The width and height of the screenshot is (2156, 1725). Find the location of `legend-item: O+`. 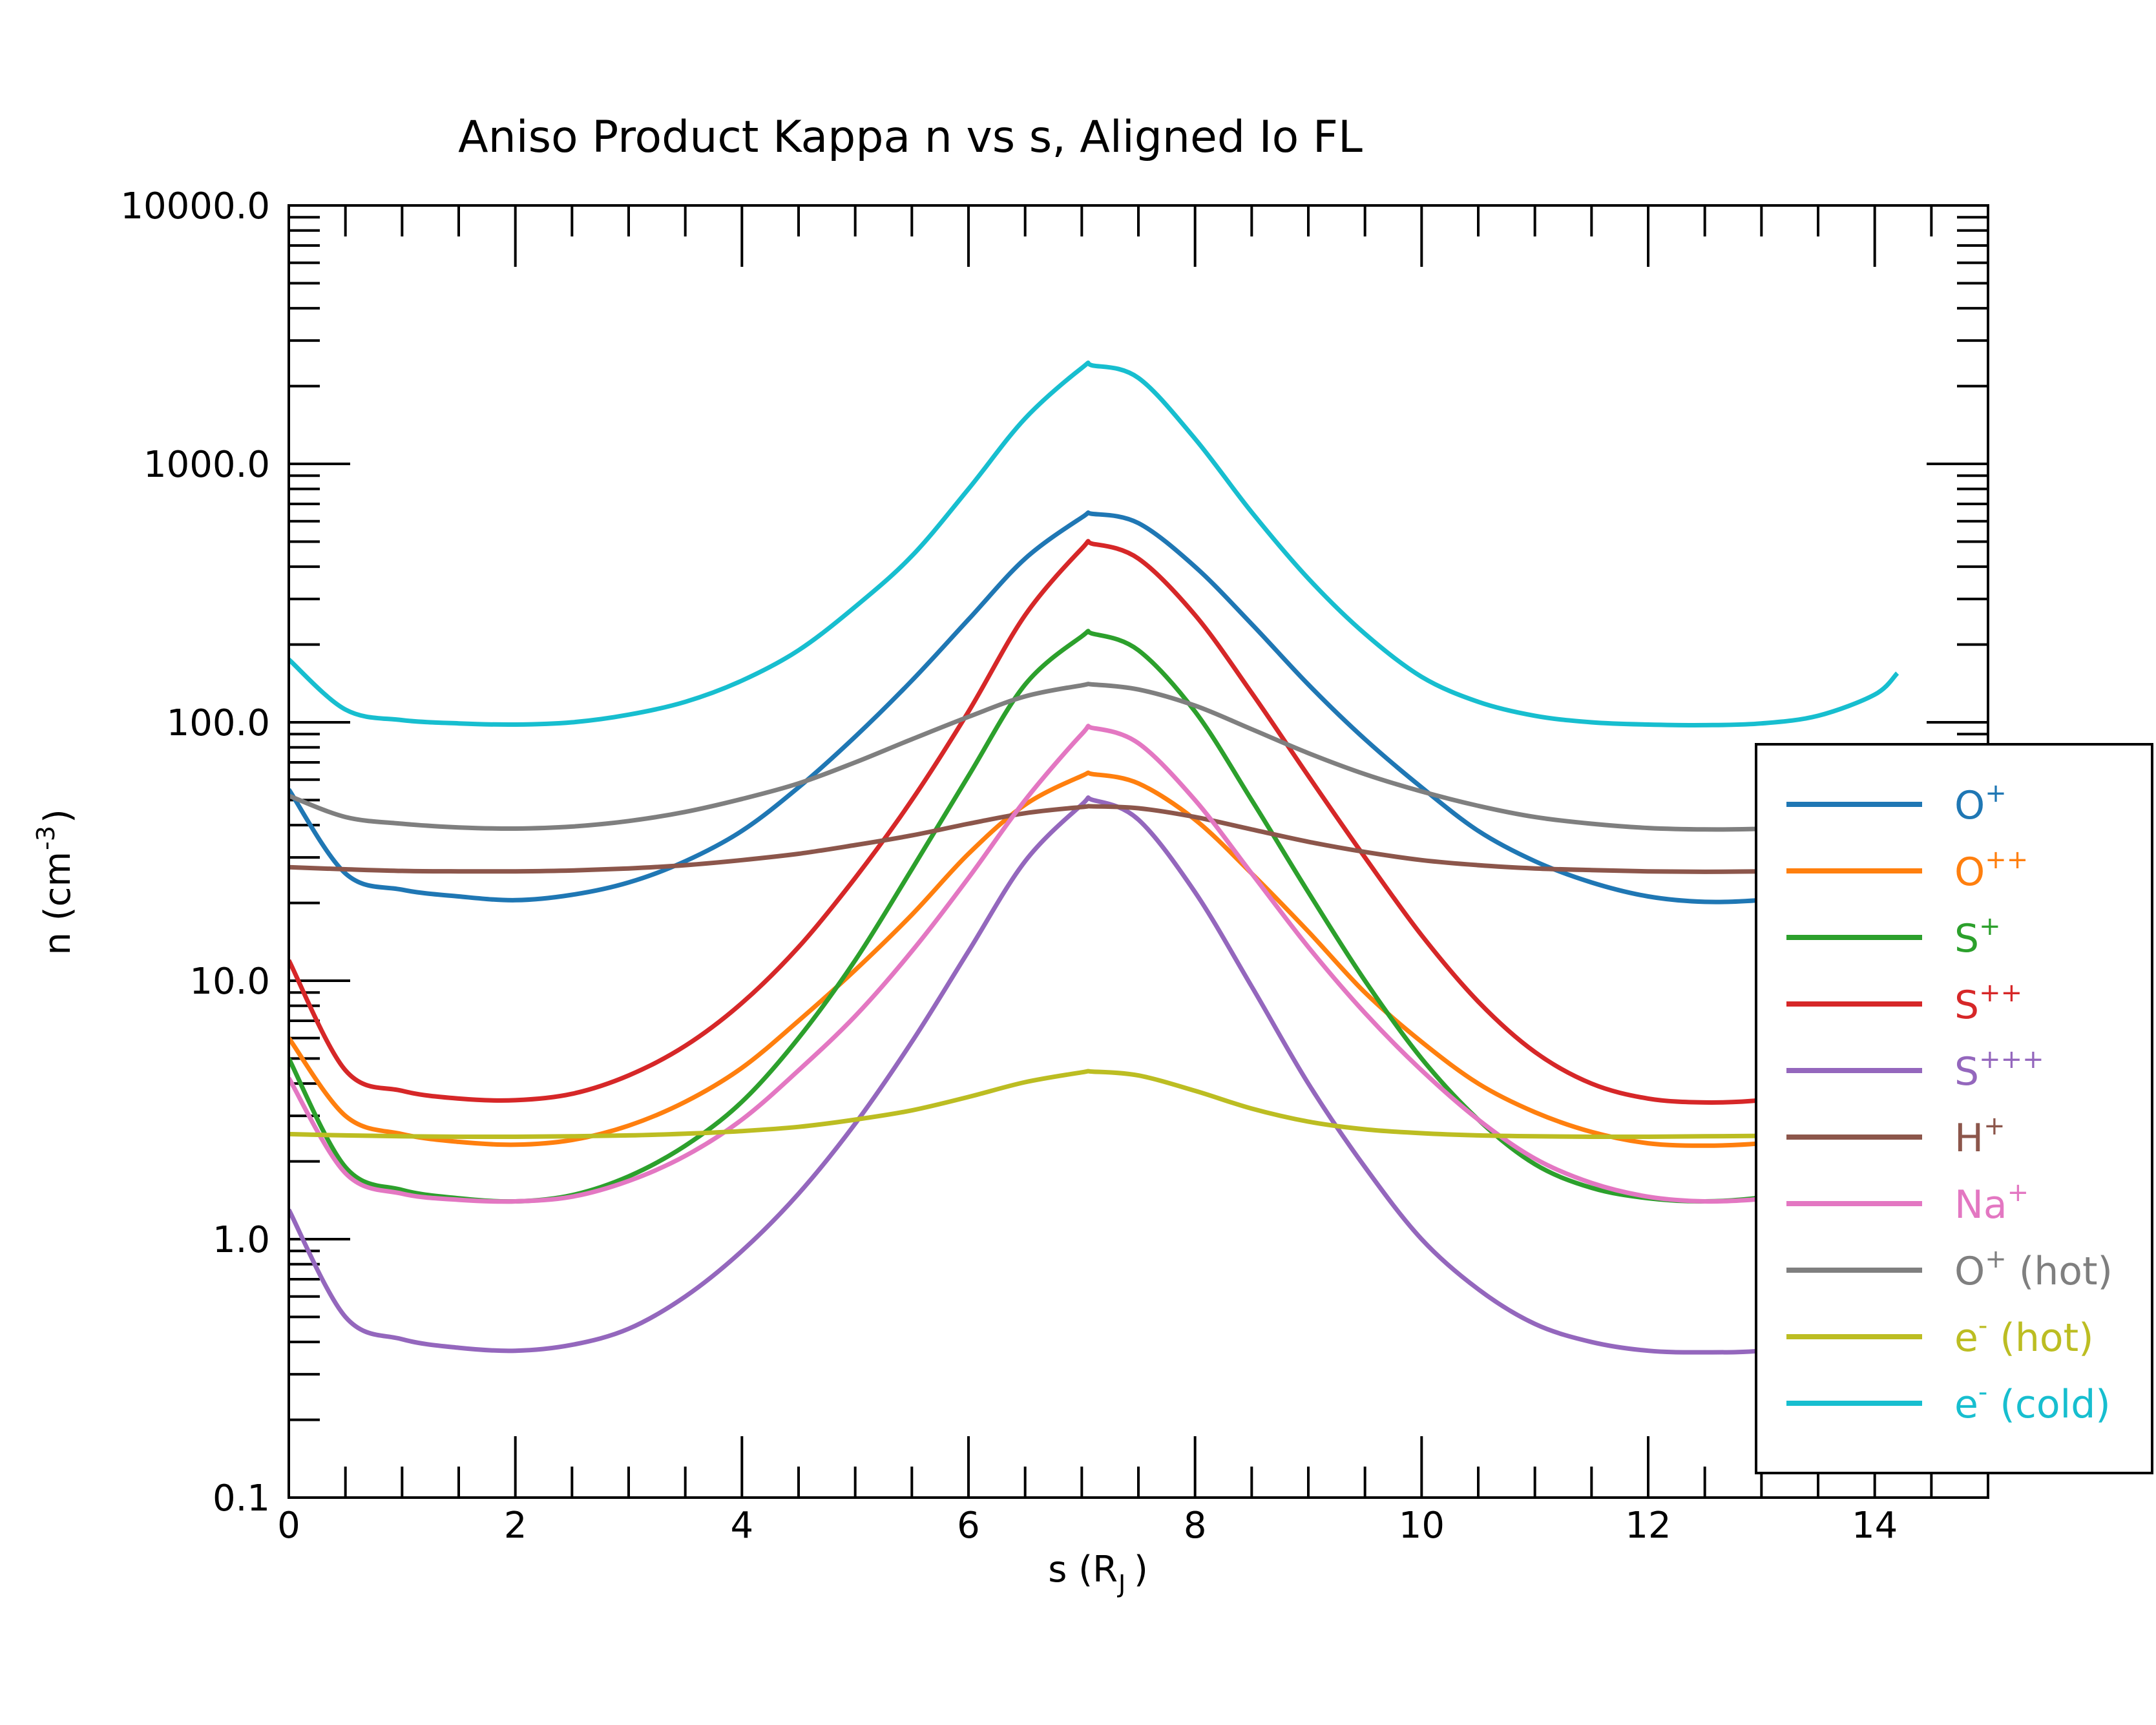

legend-item: O+ is located at coordinates (1896, 803).